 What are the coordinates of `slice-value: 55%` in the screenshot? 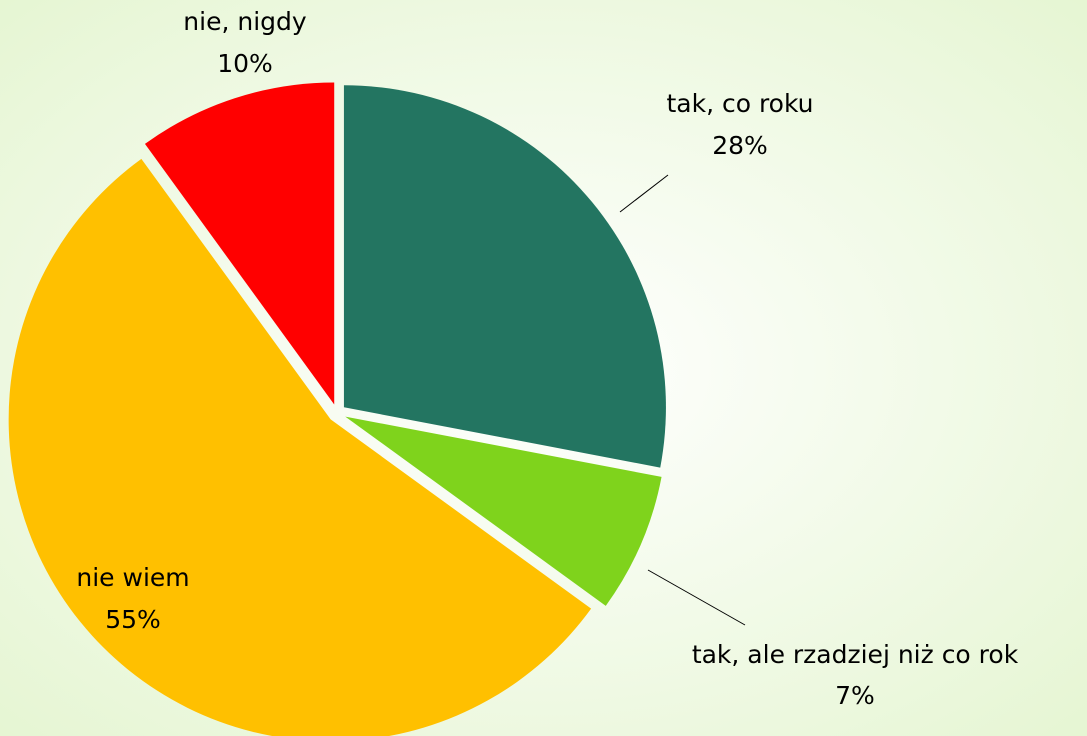 It's located at (133, 619).